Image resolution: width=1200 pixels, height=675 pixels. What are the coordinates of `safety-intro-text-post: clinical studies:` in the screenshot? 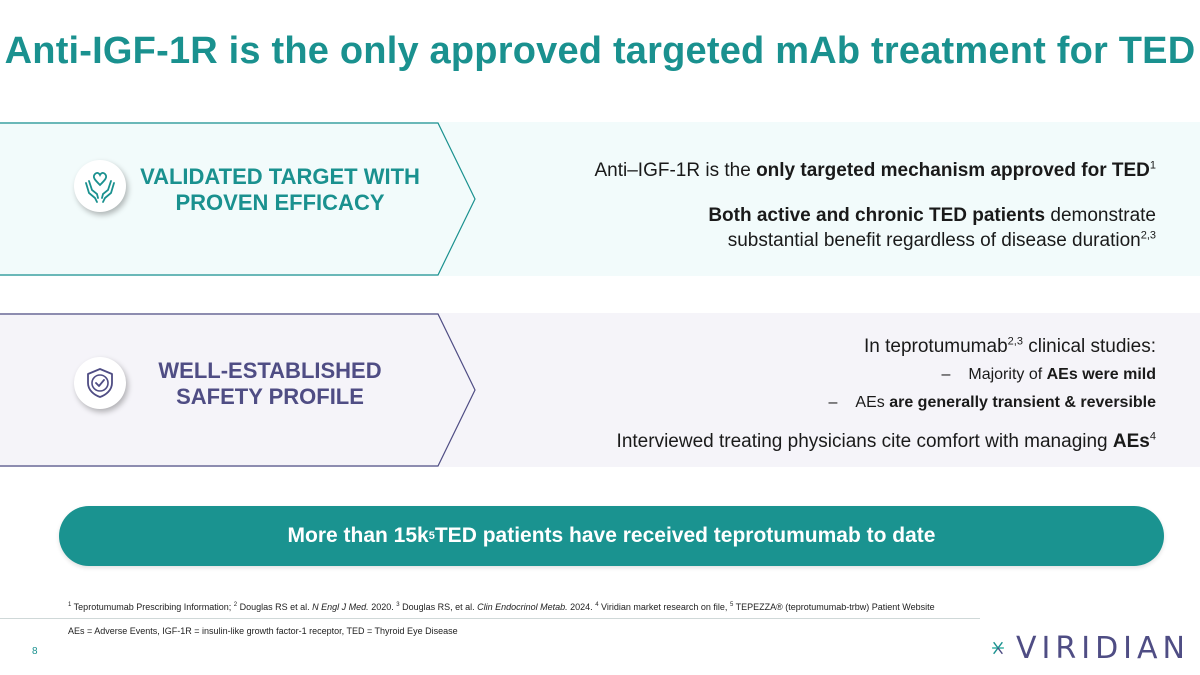 It's located at (1089, 346).